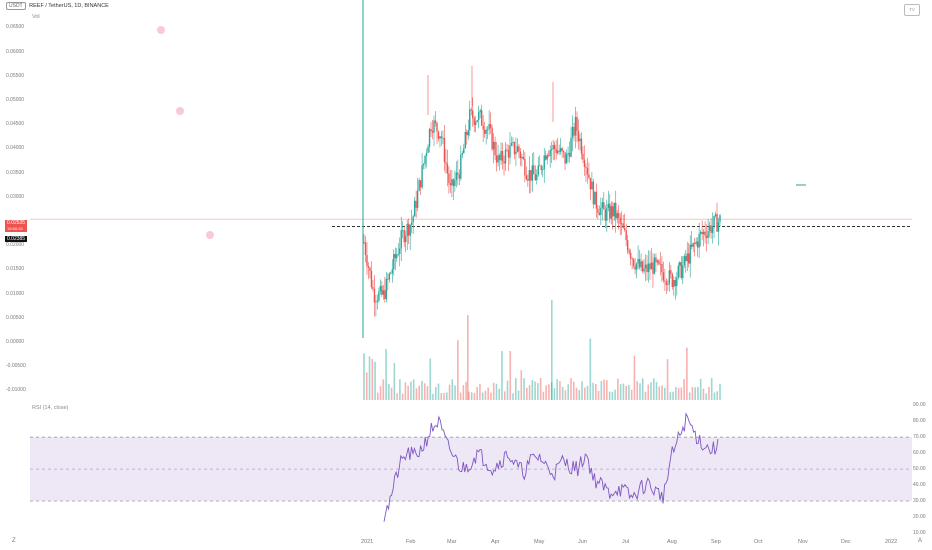 The height and width of the screenshot is (550, 932). What do you see at coordinates (15, 196) in the screenshot?
I see `price-tick-label: 0.03000` at bounding box center [15, 196].